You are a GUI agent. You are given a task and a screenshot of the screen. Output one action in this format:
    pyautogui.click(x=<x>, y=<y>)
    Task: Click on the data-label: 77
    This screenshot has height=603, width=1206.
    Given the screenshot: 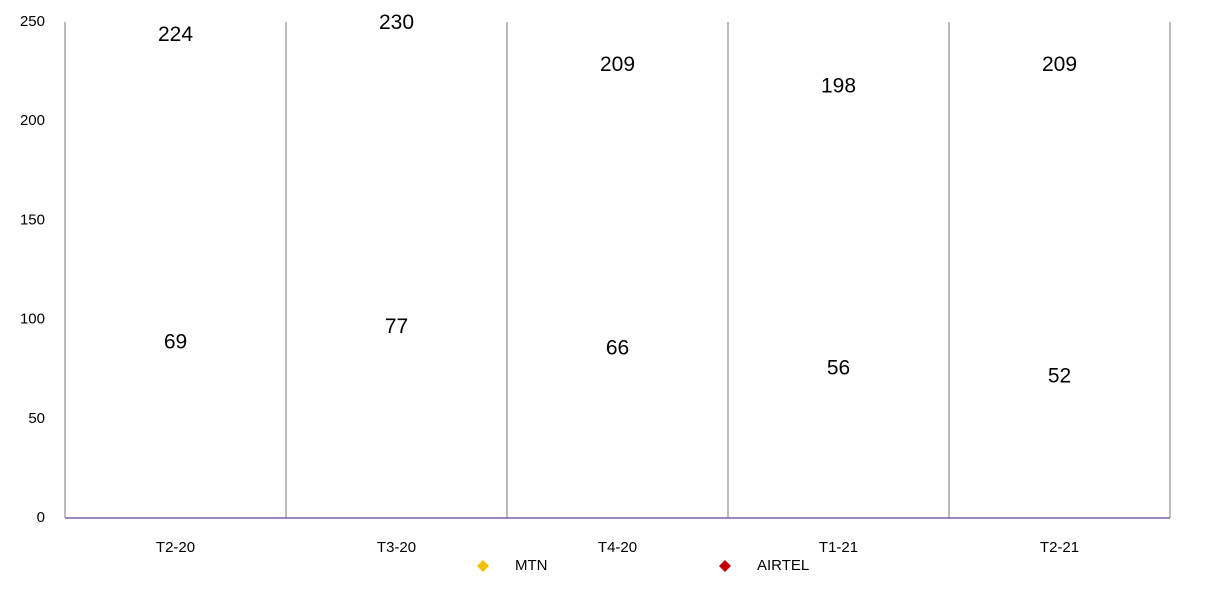 What is the action you would take?
    pyautogui.click(x=396, y=326)
    